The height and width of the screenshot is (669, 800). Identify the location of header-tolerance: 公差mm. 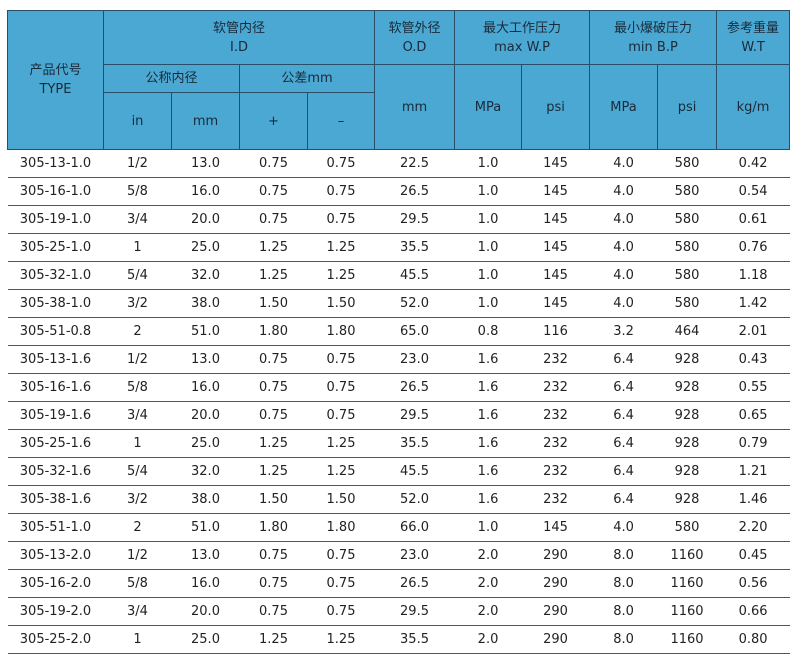
(307, 78).